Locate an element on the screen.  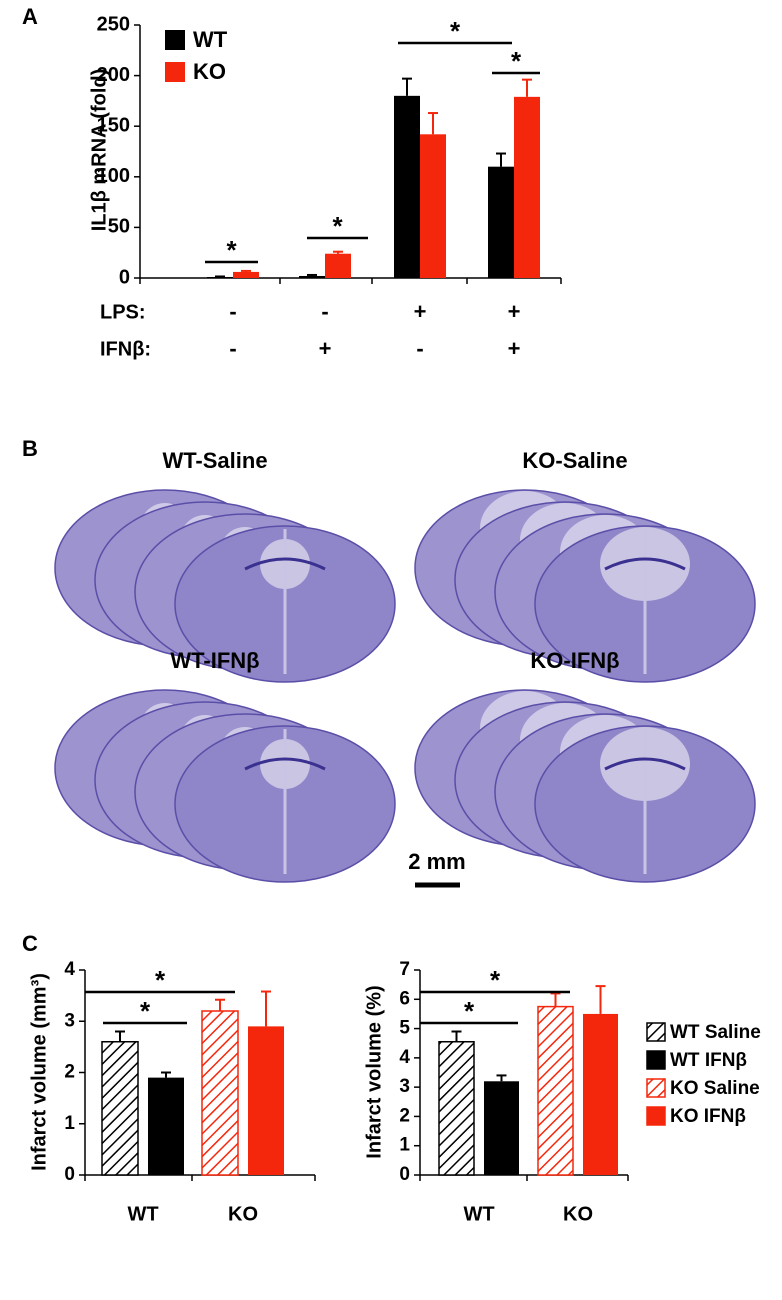
legend-label: KO Saline is located at coordinates (715, 1088).